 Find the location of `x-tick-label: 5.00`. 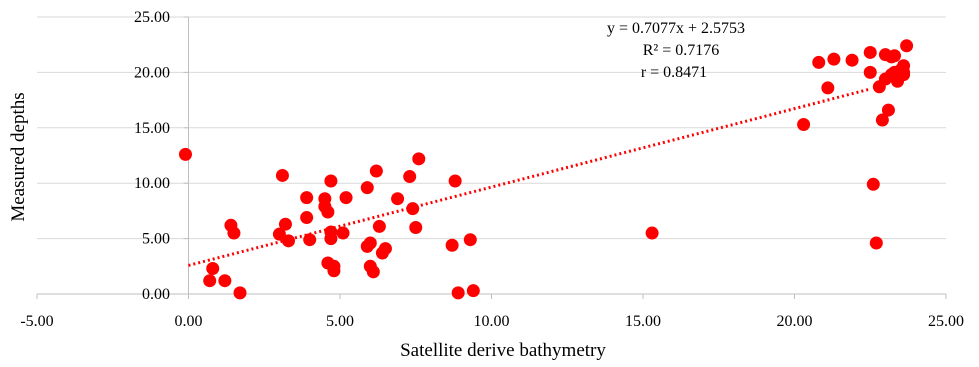

x-tick-label: 5.00 is located at coordinates (340, 321).